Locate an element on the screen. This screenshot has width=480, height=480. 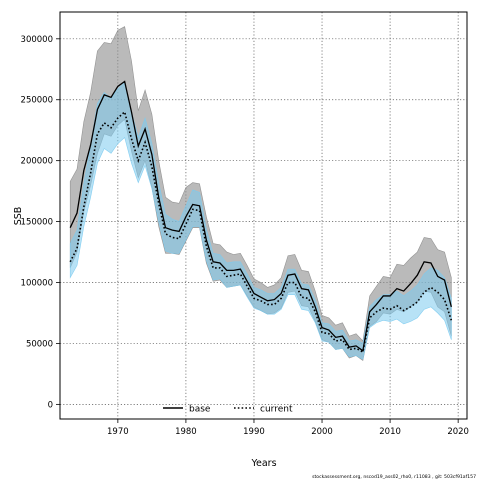
legend: base current is located at coordinates (228, 410).